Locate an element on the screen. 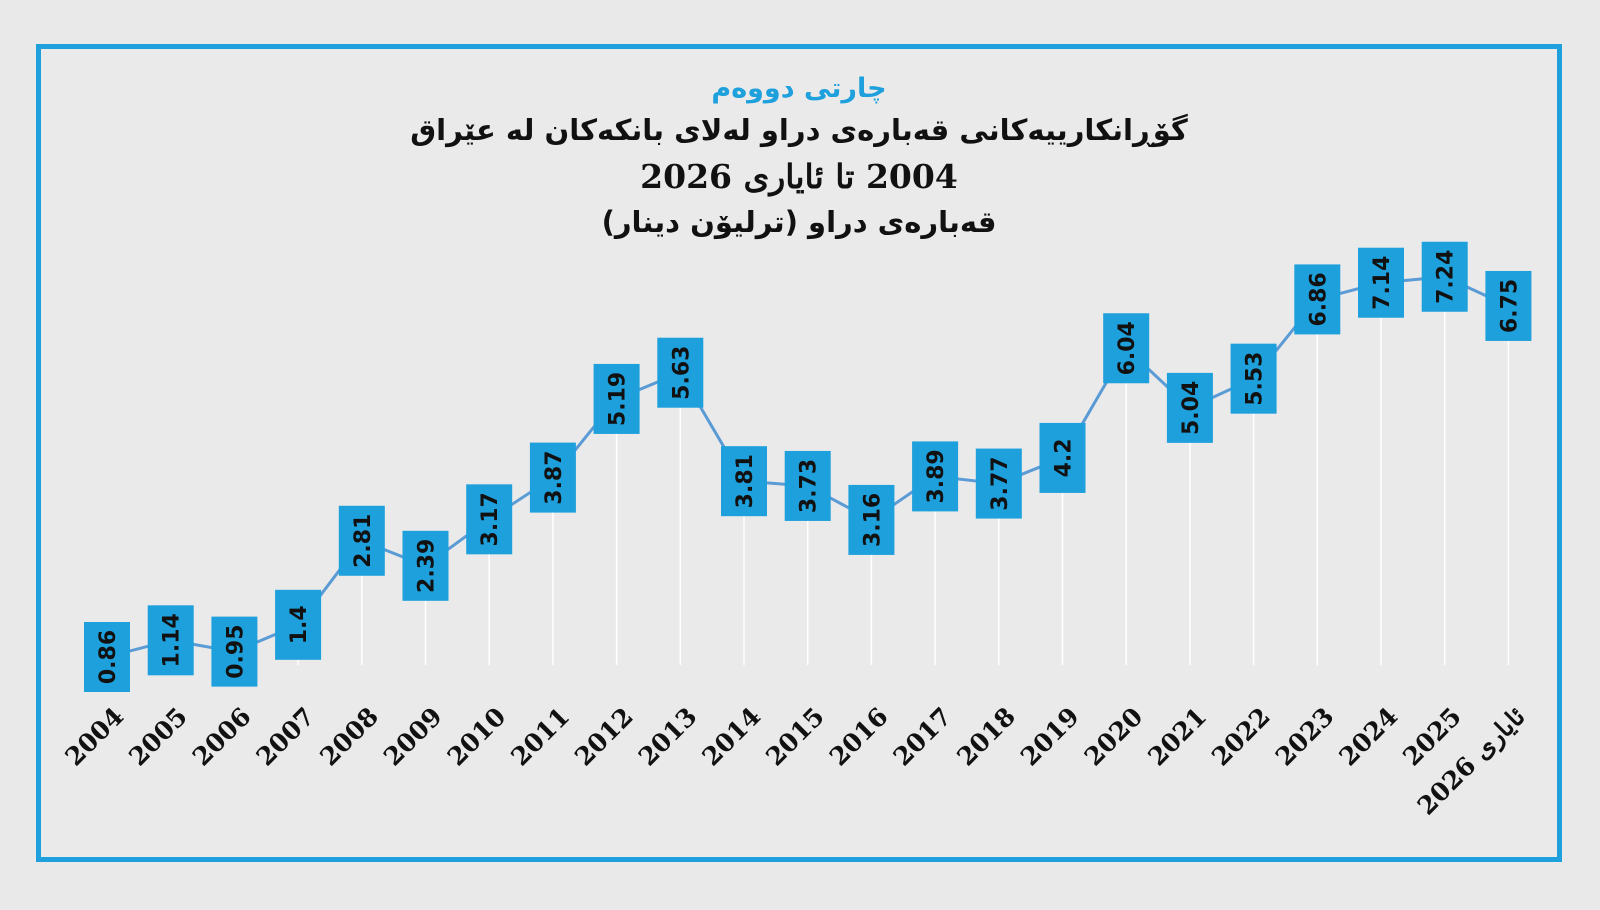 This screenshot has width=1600, height=910. data-label: 6.04 is located at coordinates (1126, 348).